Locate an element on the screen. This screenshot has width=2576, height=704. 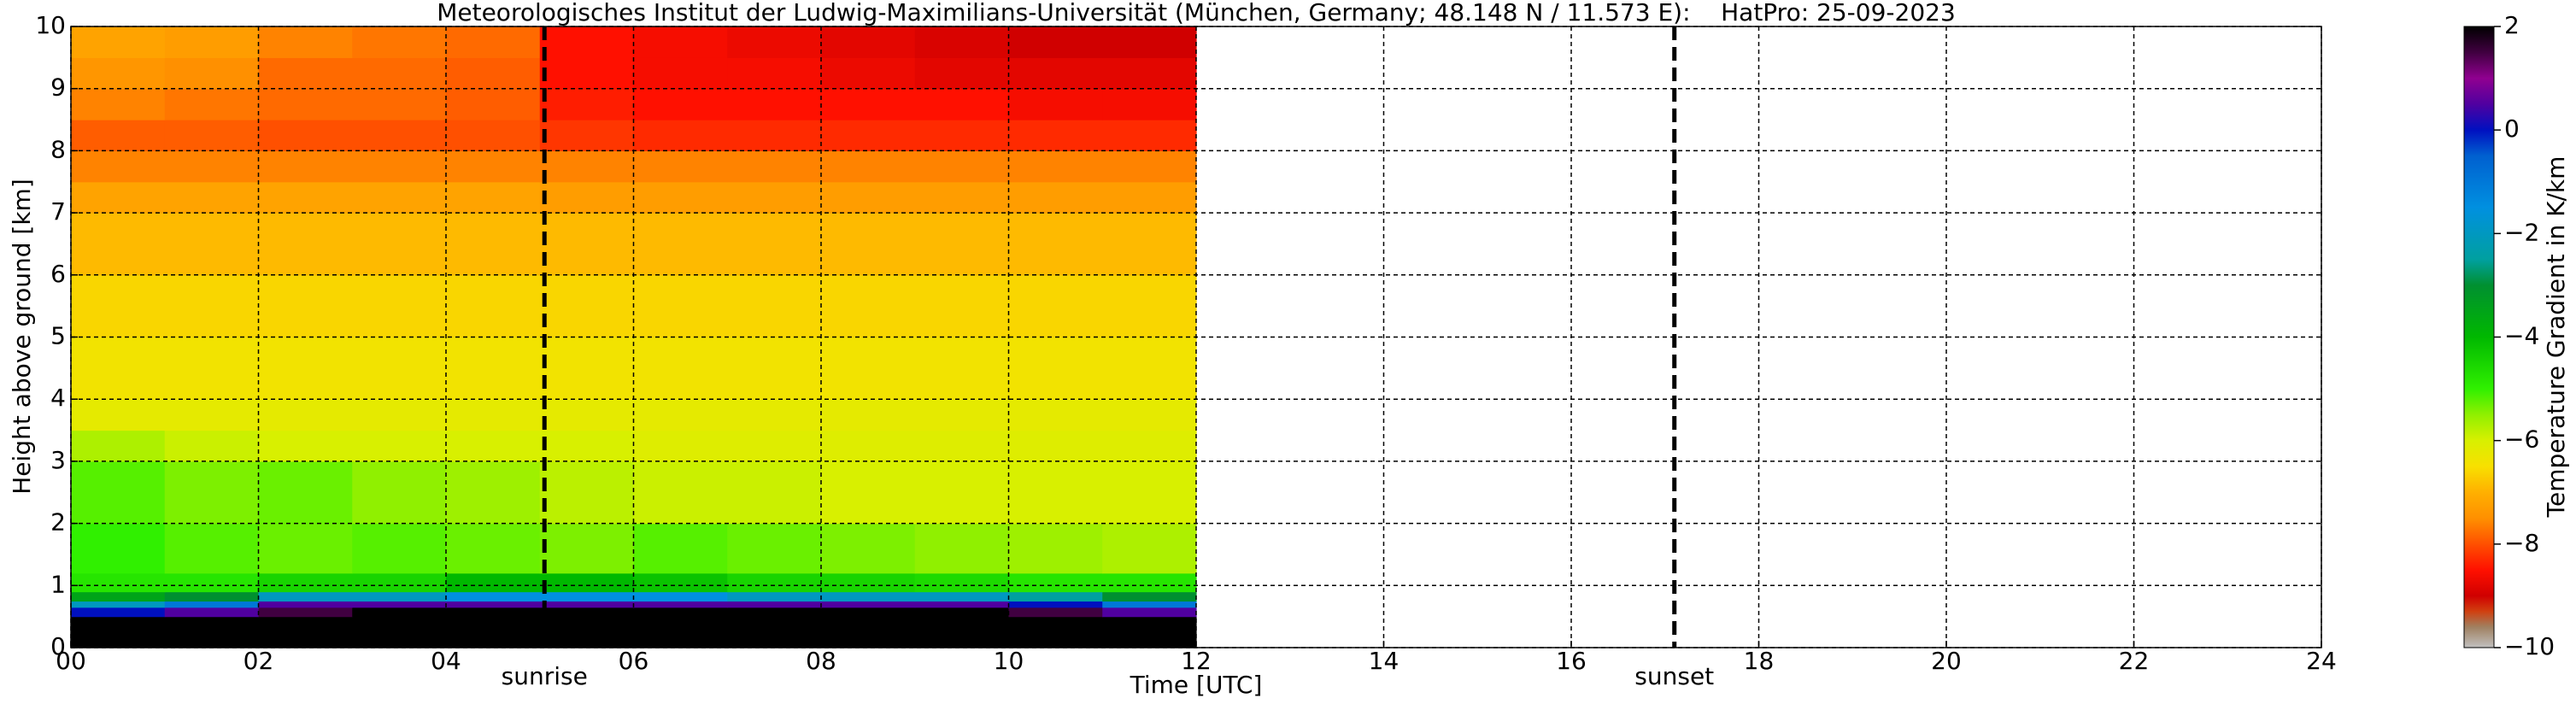
x-tick-label: 08 is located at coordinates (821, 661).